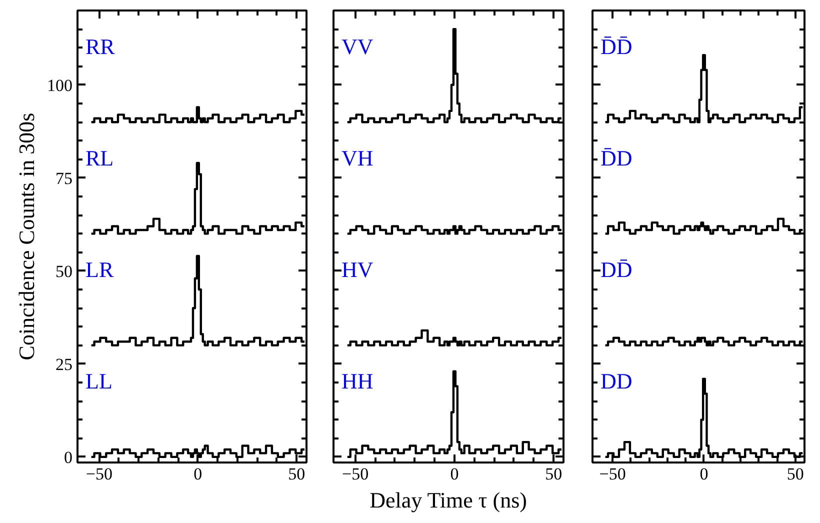 This screenshot has width=820, height=523. What do you see at coordinates (26, 236) in the screenshot?
I see `y-axis-title: Coincidence Counts in 300s` at bounding box center [26, 236].